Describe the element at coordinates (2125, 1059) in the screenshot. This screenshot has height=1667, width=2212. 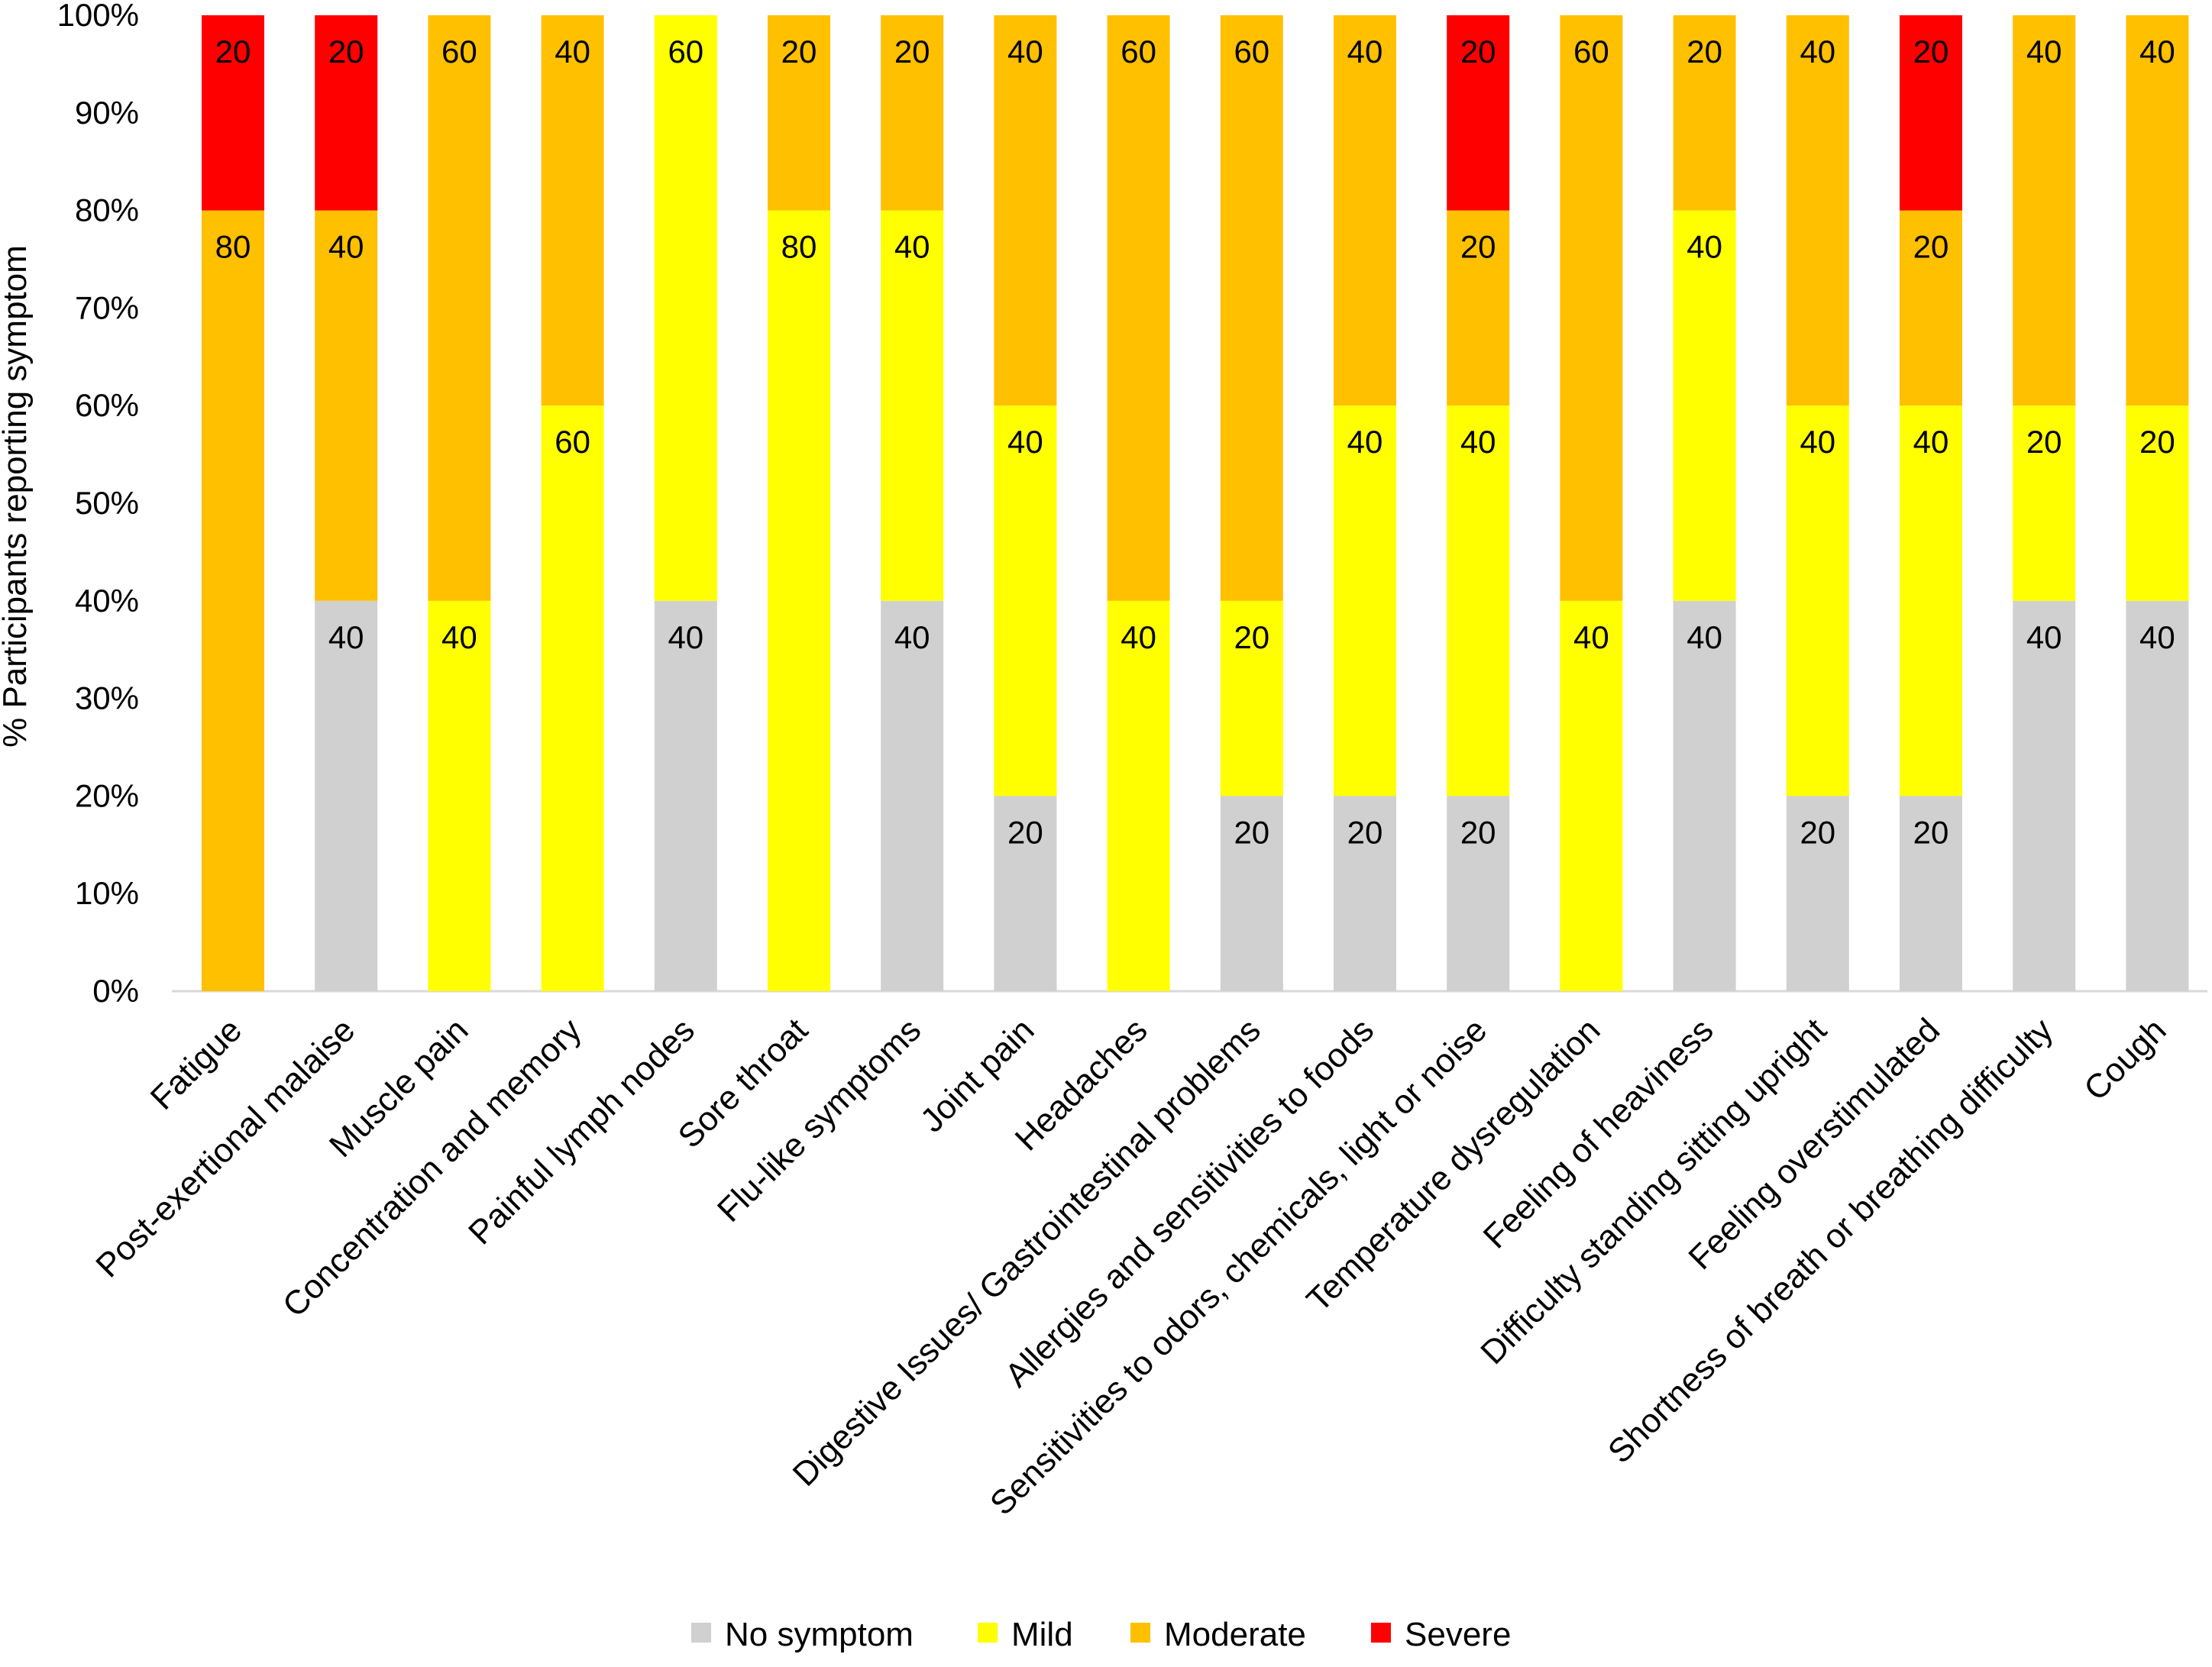
I see `x-category-label: Cough` at that location.